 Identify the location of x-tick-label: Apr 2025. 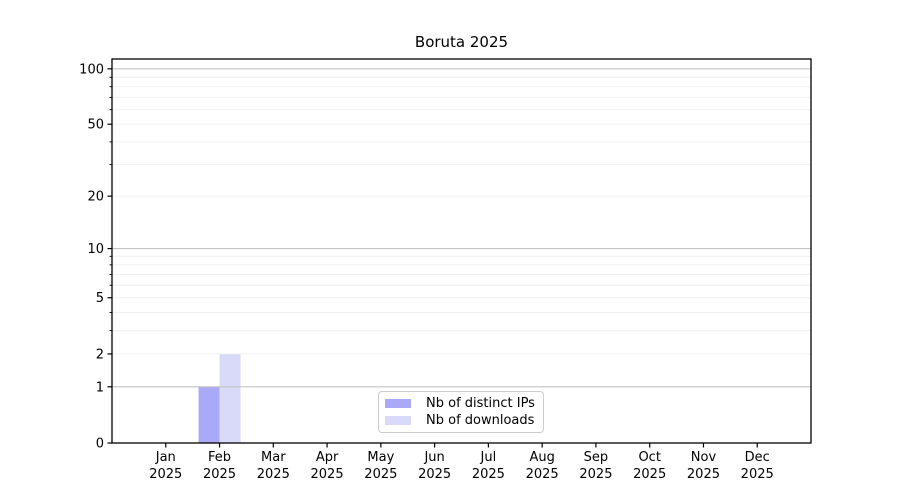
(327, 466).